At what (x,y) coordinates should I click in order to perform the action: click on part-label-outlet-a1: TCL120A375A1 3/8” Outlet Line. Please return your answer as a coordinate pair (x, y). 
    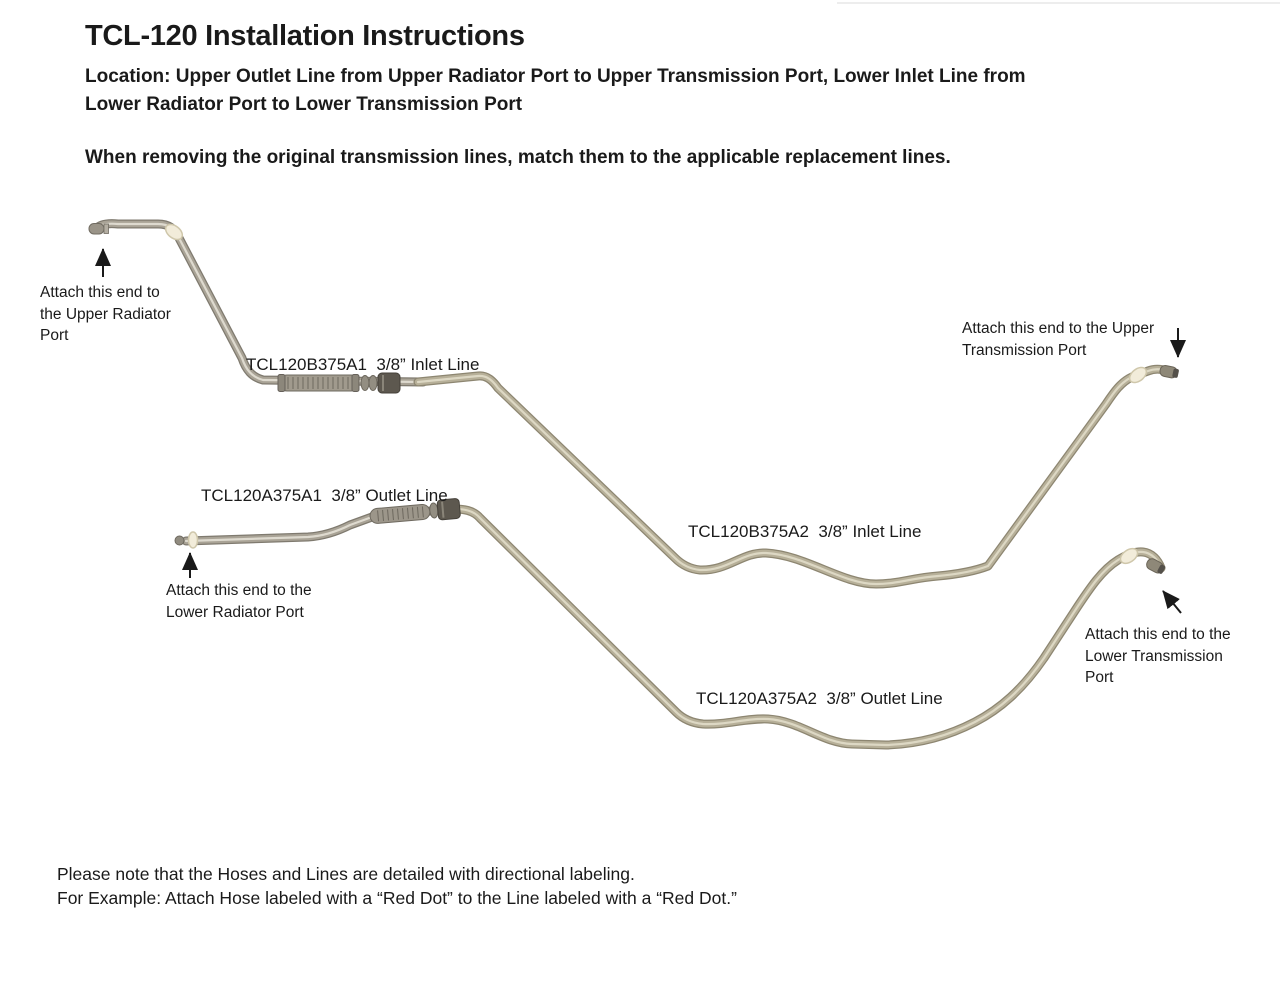
    Looking at the image, I should click on (324, 495).